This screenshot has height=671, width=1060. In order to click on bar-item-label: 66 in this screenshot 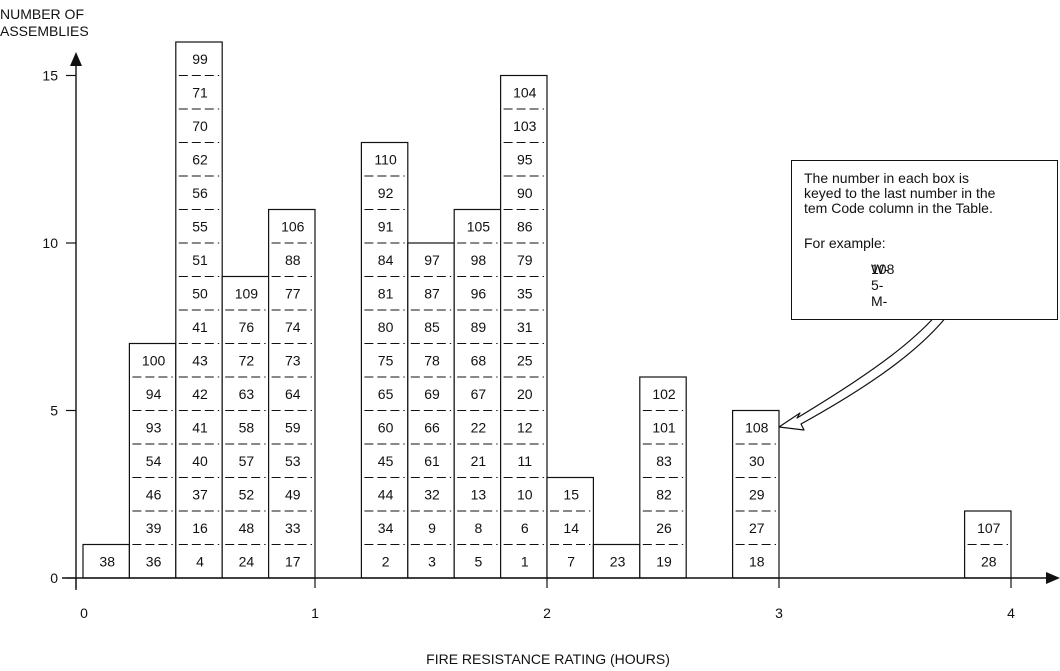, I will do `click(432, 427)`.